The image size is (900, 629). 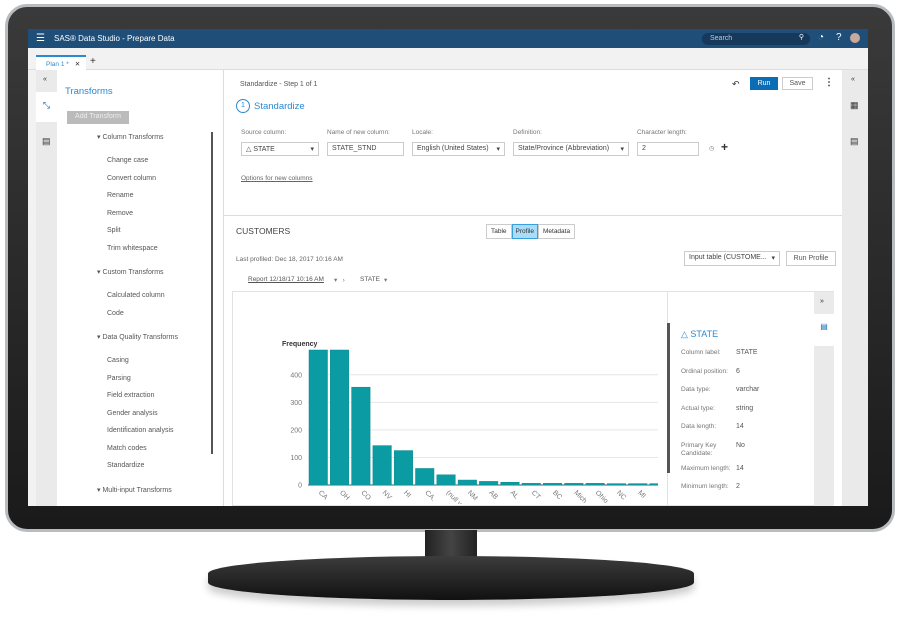 What do you see at coordinates (134, 490) in the screenshot?
I see `group-3: ▾ Multi-input Transforms` at bounding box center [134, 490].